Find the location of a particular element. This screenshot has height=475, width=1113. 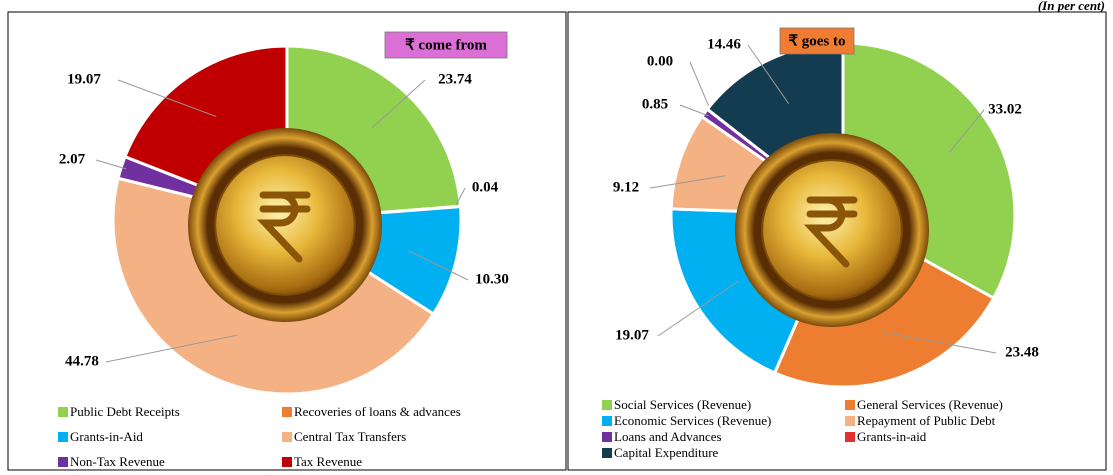

data-label: 10.30 is located at coordinates (492, 279).